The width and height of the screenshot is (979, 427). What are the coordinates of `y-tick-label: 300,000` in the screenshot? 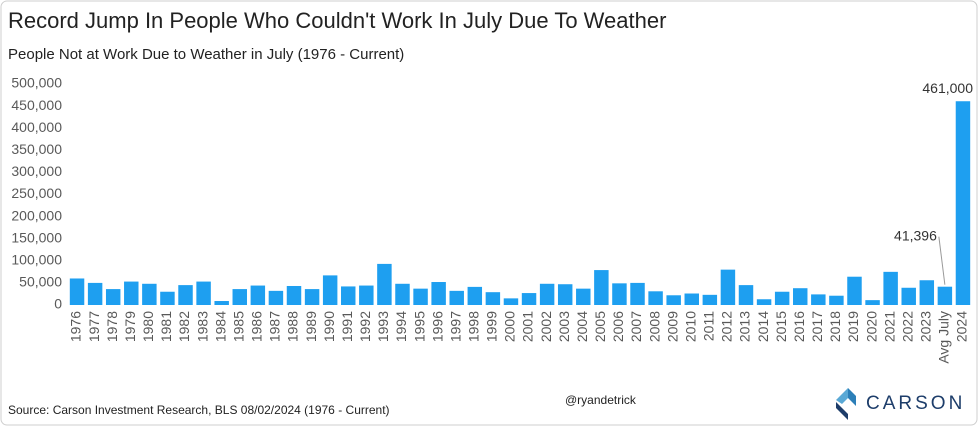 It's located at (36, 171).